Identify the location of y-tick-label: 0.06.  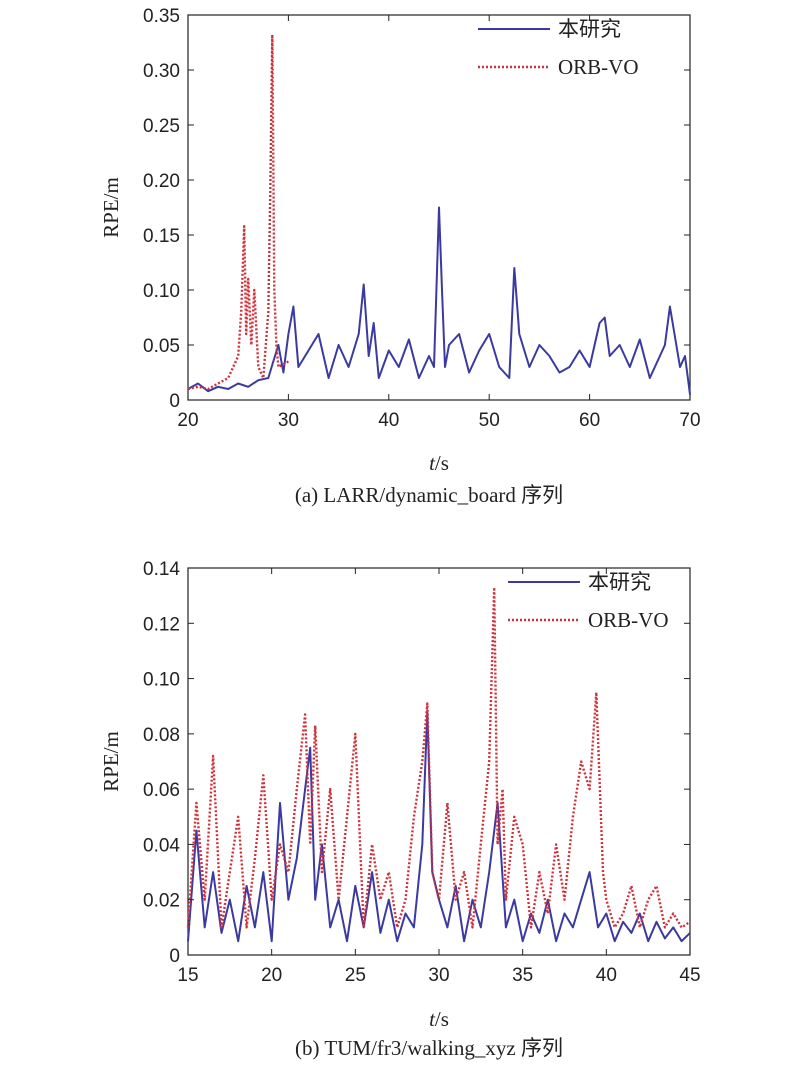
(161, 790).